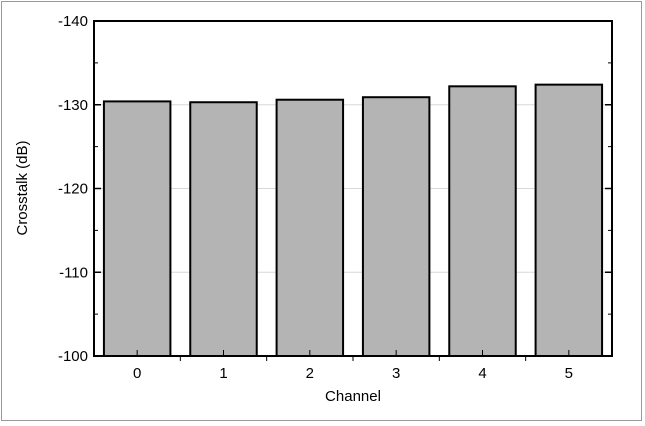  I want to click on x-axis-label: Channel, so click(353, 396).